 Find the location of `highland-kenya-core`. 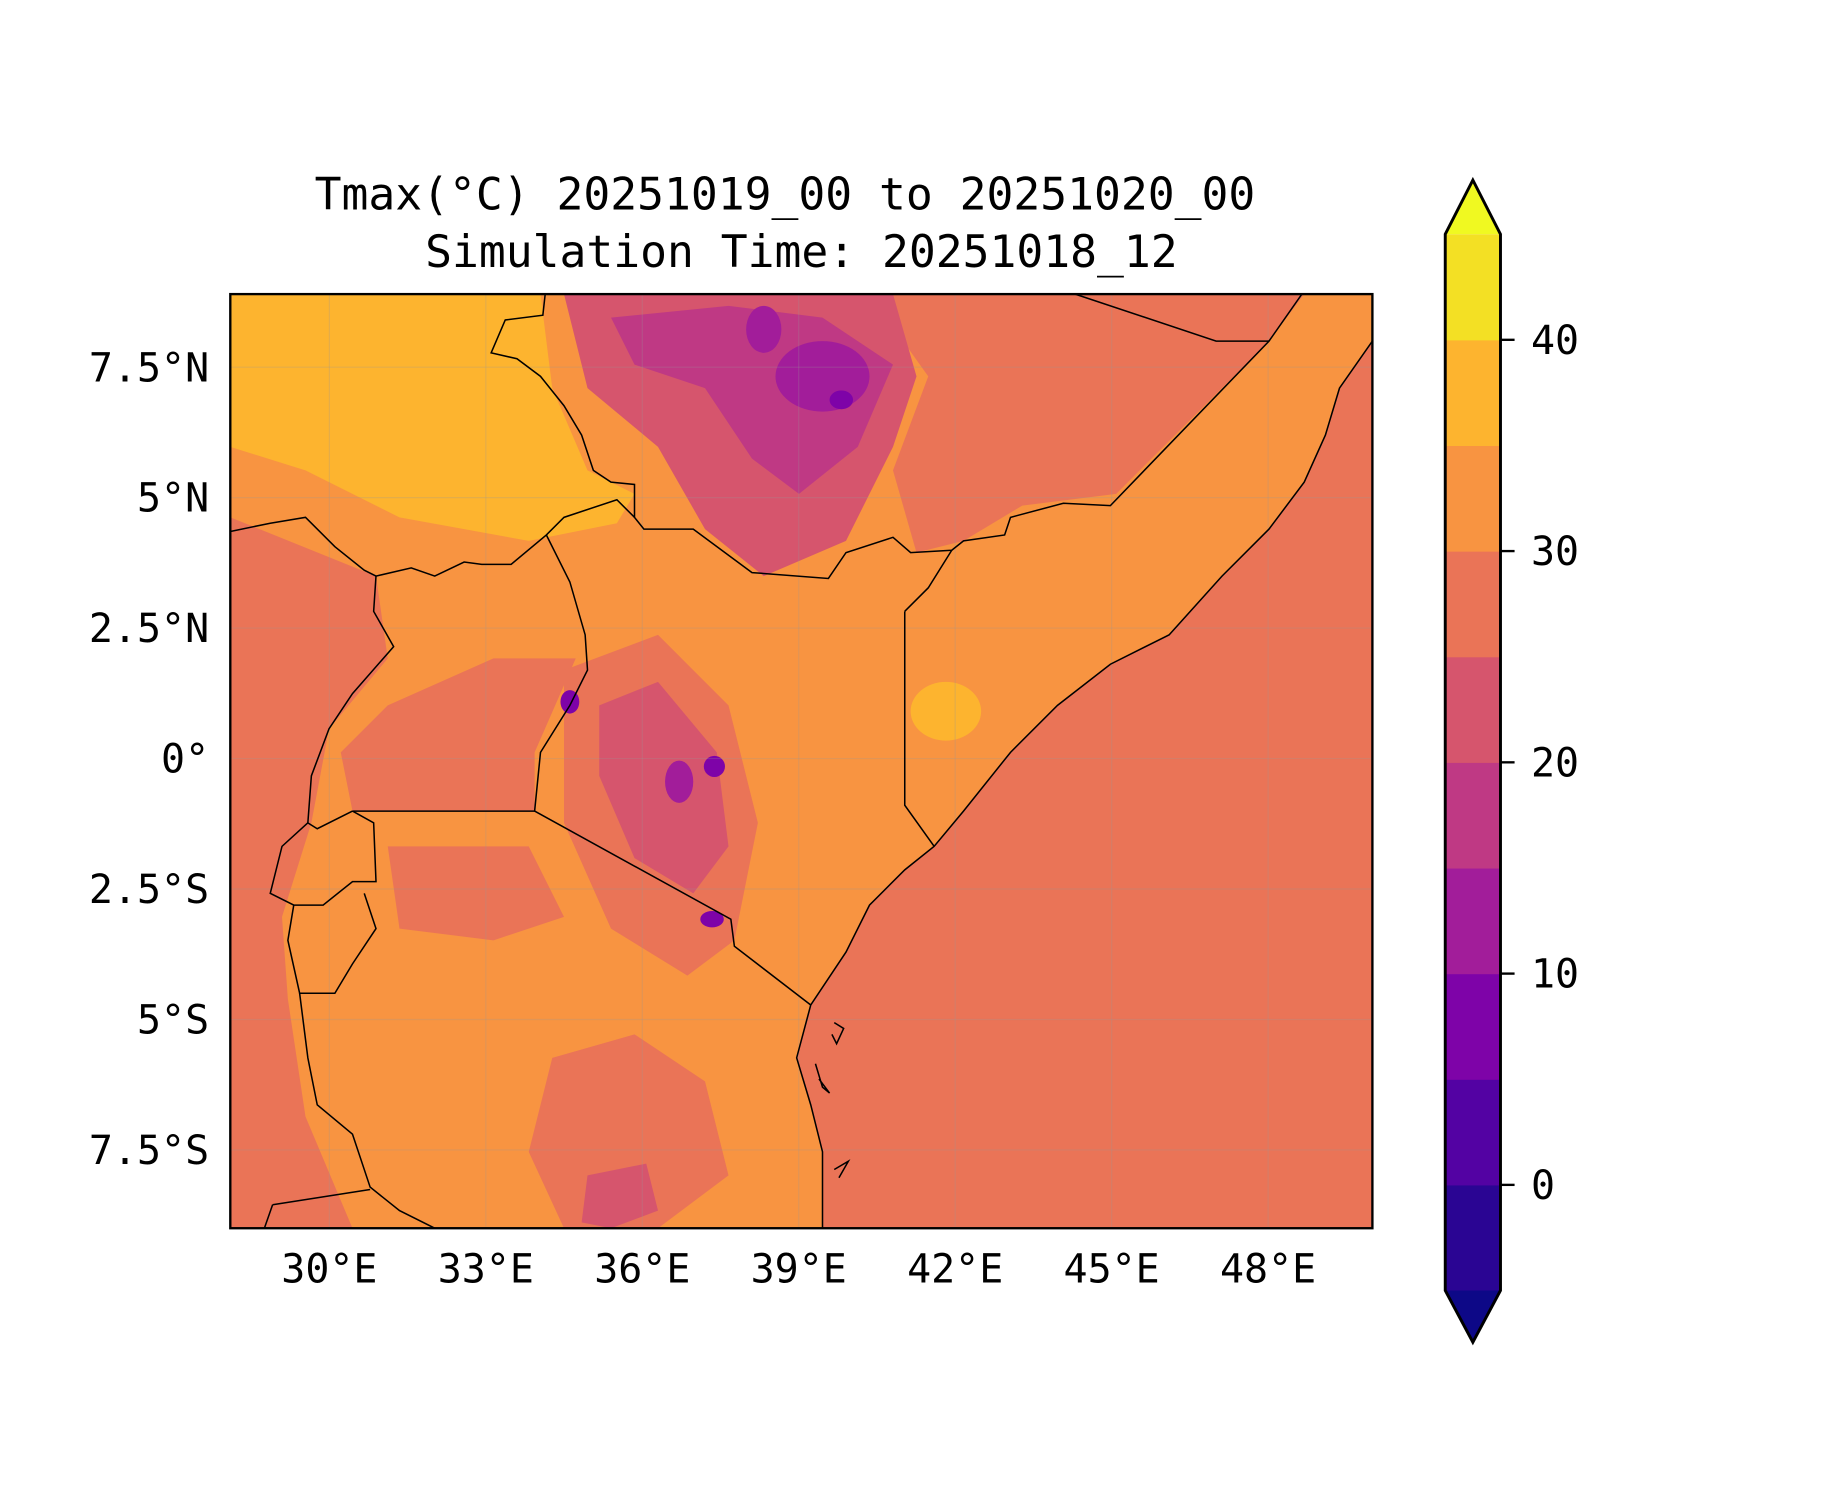

highland-kenya-core is located at coordinates (664, 787).